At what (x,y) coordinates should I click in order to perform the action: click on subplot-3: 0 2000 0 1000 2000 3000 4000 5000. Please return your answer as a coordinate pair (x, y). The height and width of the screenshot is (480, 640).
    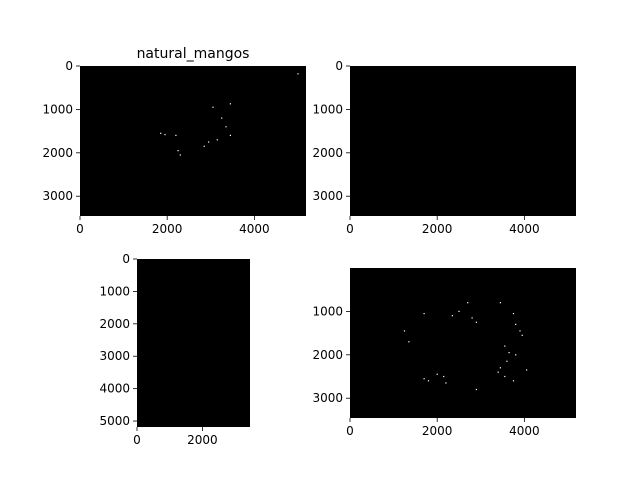
    Looking at the image, I should click on (174, 349).